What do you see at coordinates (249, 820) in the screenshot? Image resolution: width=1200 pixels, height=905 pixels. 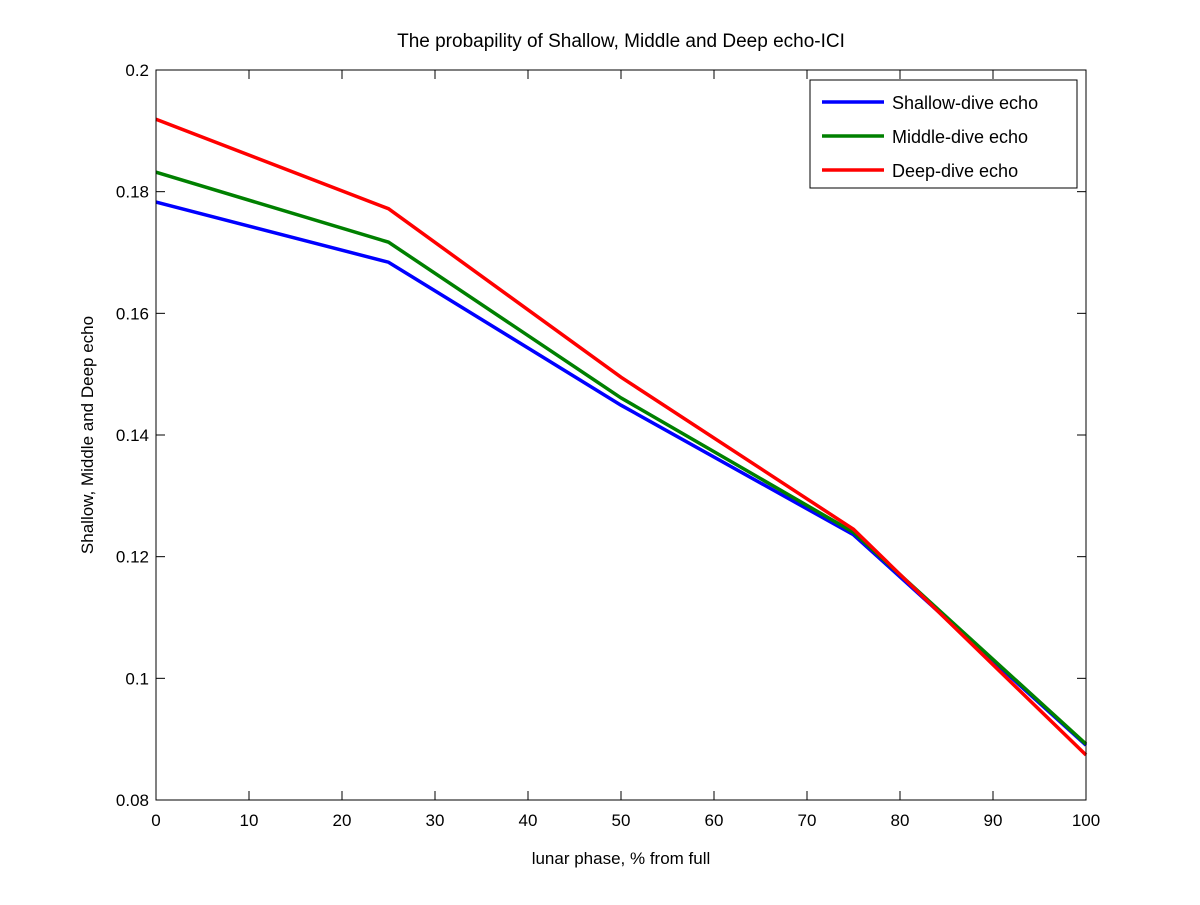 I see `x-tick-label: 10` at bounding box center [249, 820].